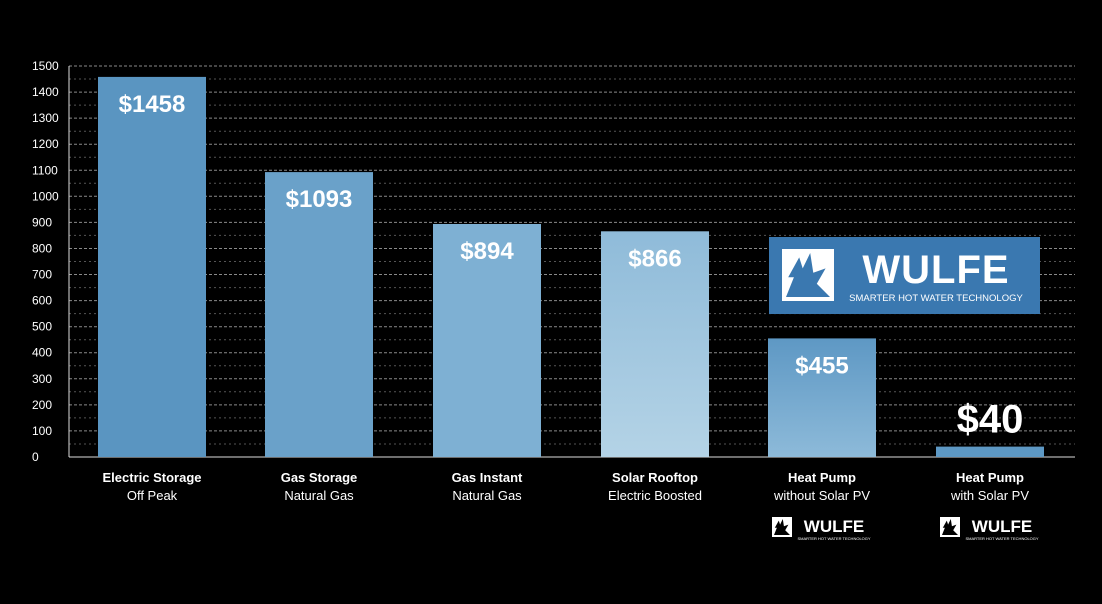 This screenshot has height=604, width=1102. Describe the element at coordinates (45, 196) in the screenshot. I see `y-tick-label: 1000` at that location.